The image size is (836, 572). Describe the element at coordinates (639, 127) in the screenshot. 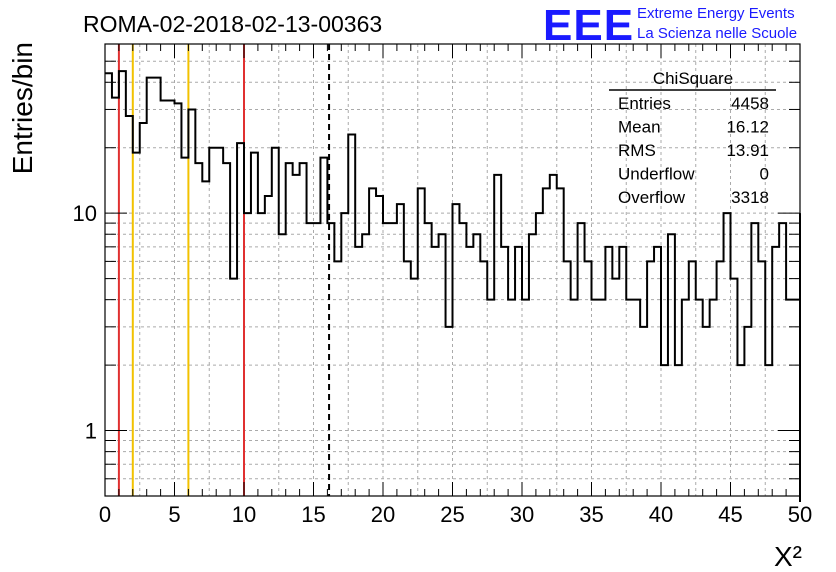

I see `stats-row-label: Mean` at that location.